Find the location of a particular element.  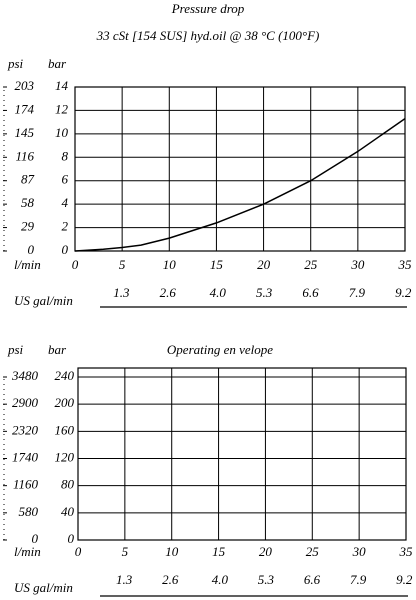

chart-title: Operating en velope is located at coordinates (220, 349).